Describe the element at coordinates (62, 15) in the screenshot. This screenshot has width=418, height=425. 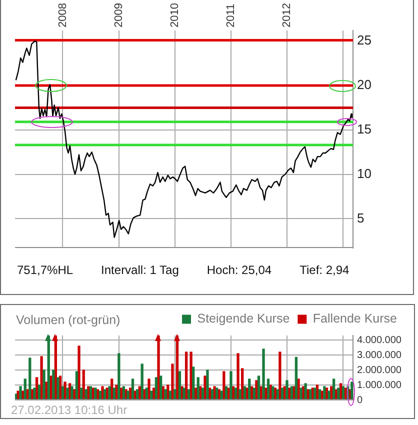
I see `x-tick-label: 2008` at that location.